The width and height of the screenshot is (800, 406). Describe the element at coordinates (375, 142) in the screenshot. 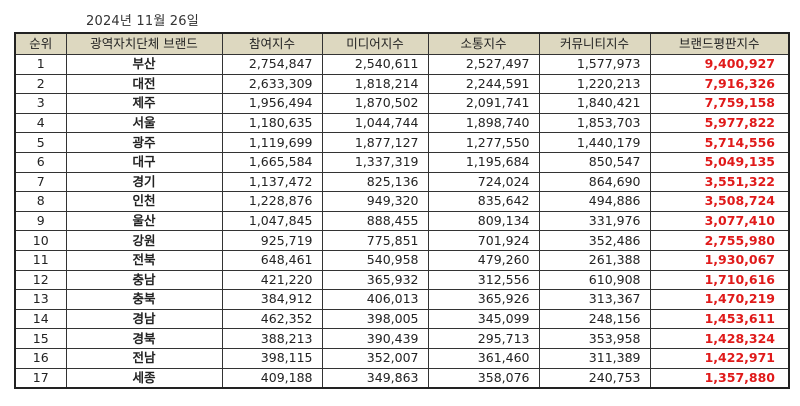

I see `media-cell: 1,877,127` at that location.